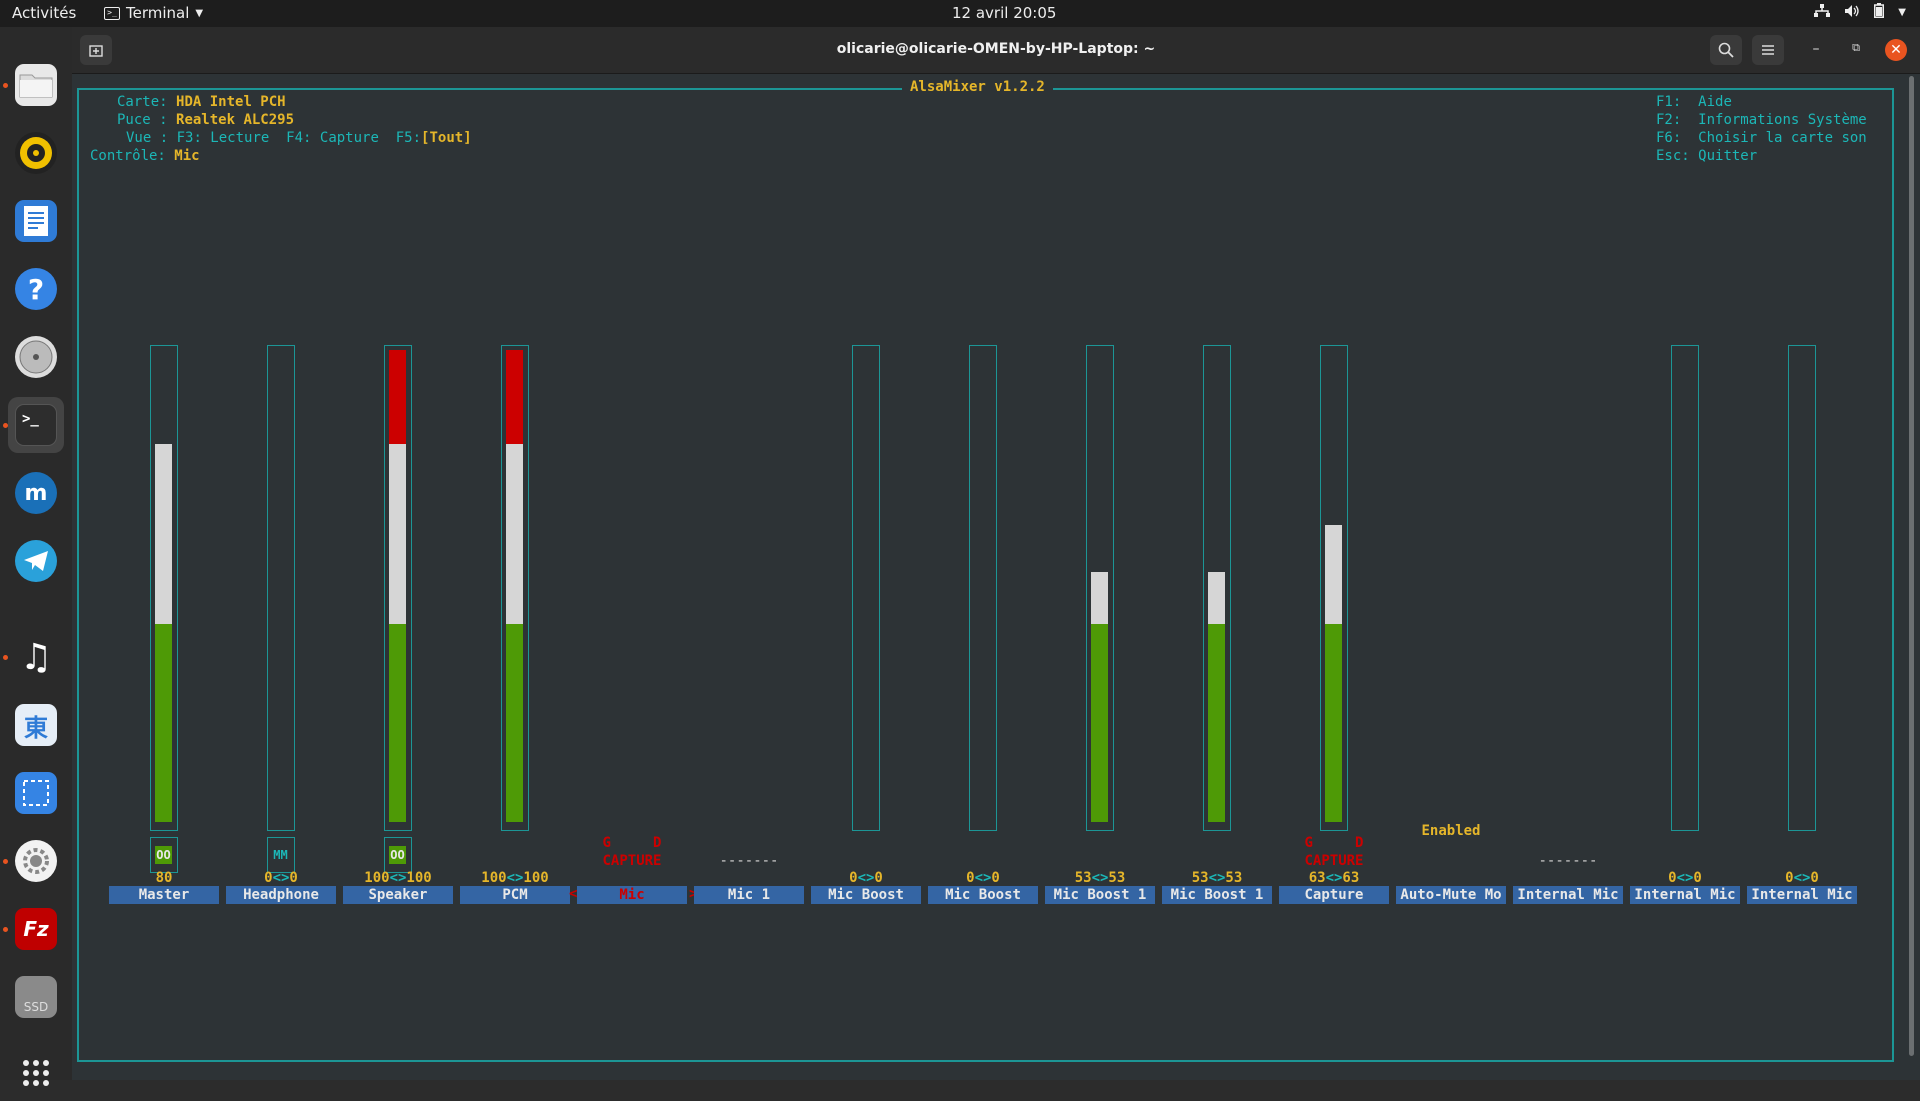 Image resolution: width=1920 pixels, height=1101 pixels. I want to click on maximize-button: ⧉, so click(1856, 47).